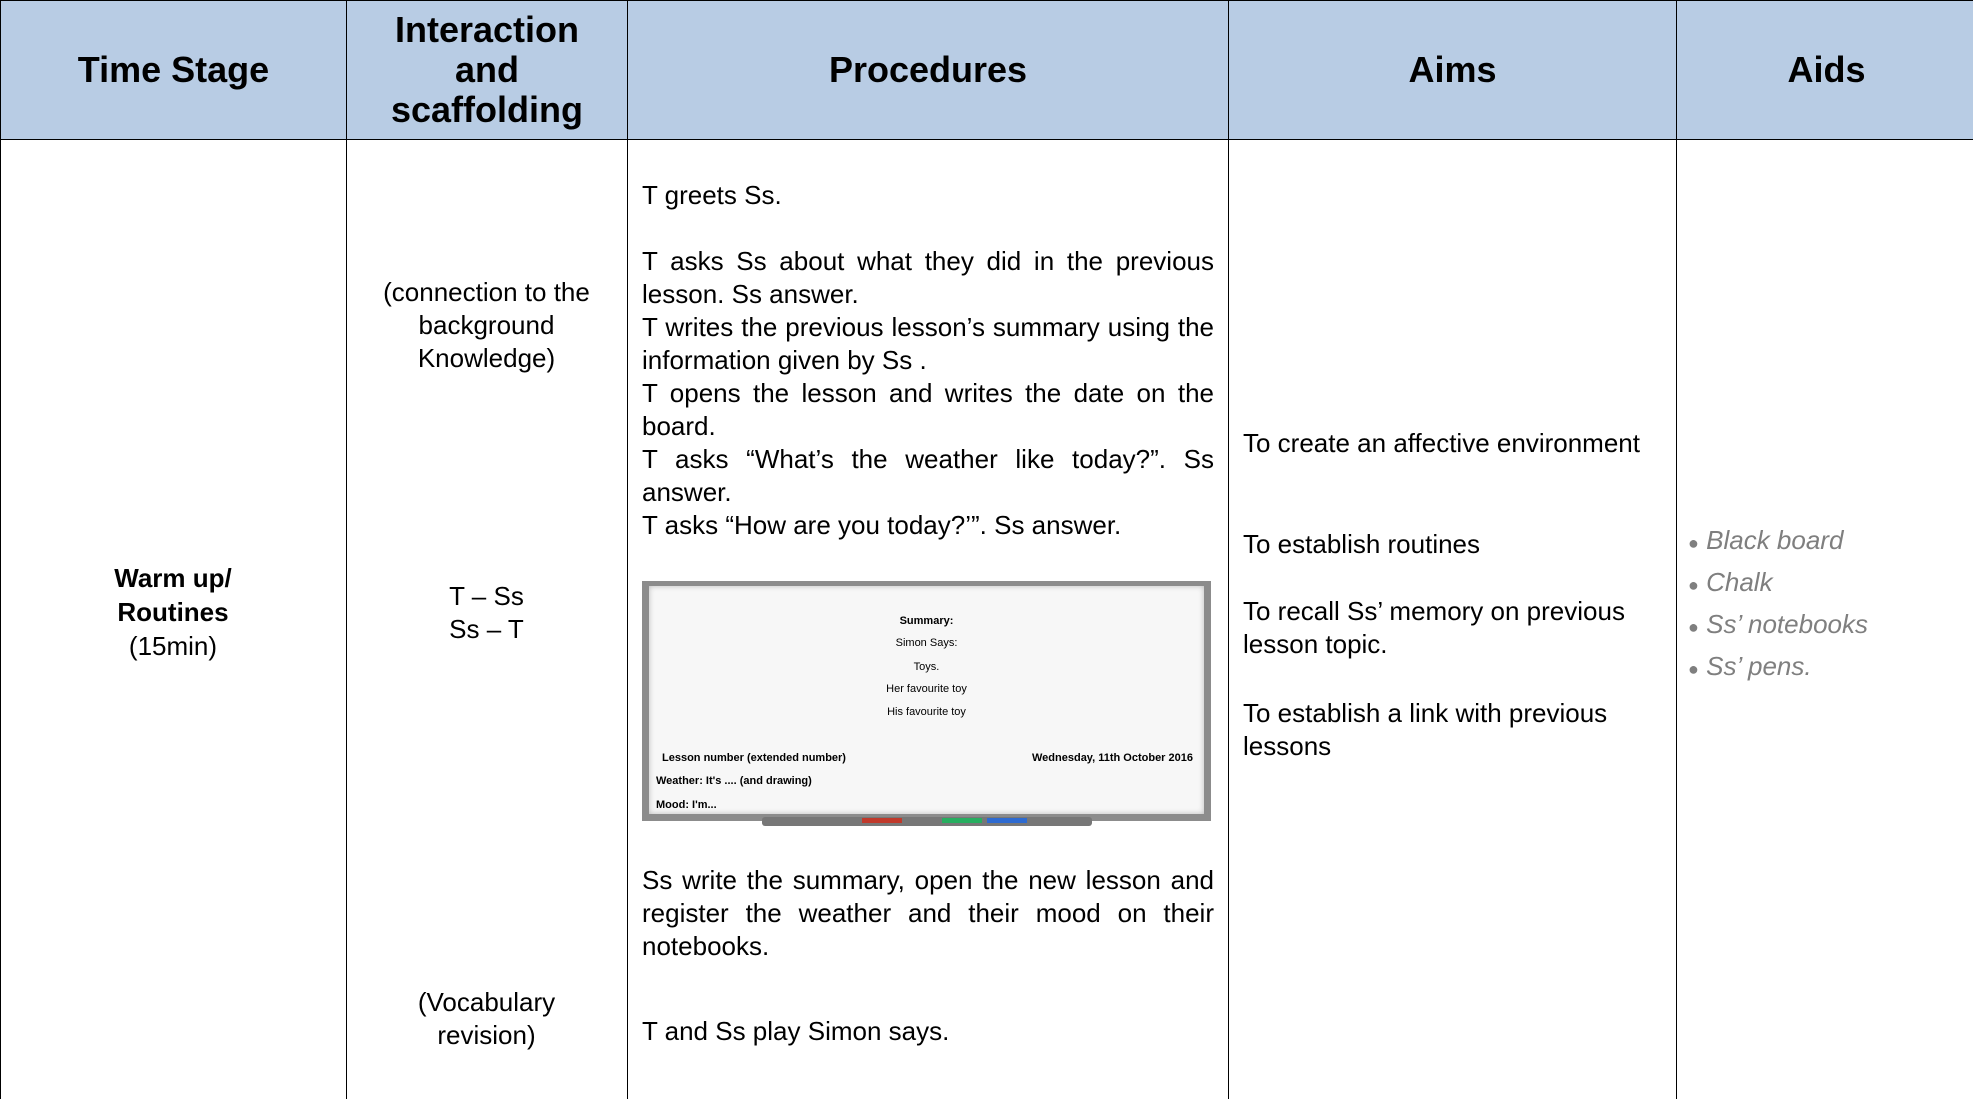 Image resolution: width=1973 pixels, height=1099 pixels. I want to click on header-text: Aims, so click(1452, 69).